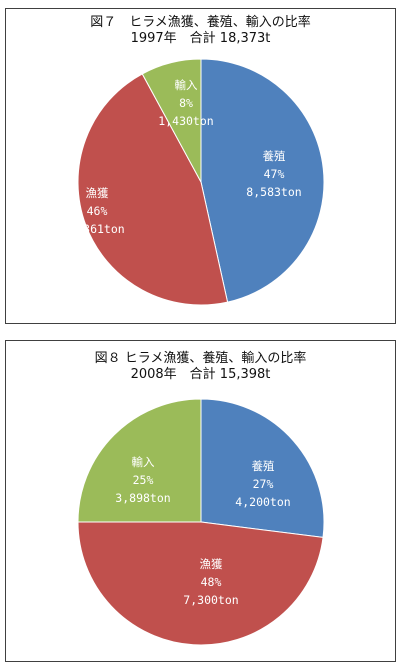 The image size is (401, 668). Describe the element at coordinates (200, 358) in the screenshot. I see `chart-title: 図８ ヒラメ漁獲、養殖、輸入の比率` at that location.